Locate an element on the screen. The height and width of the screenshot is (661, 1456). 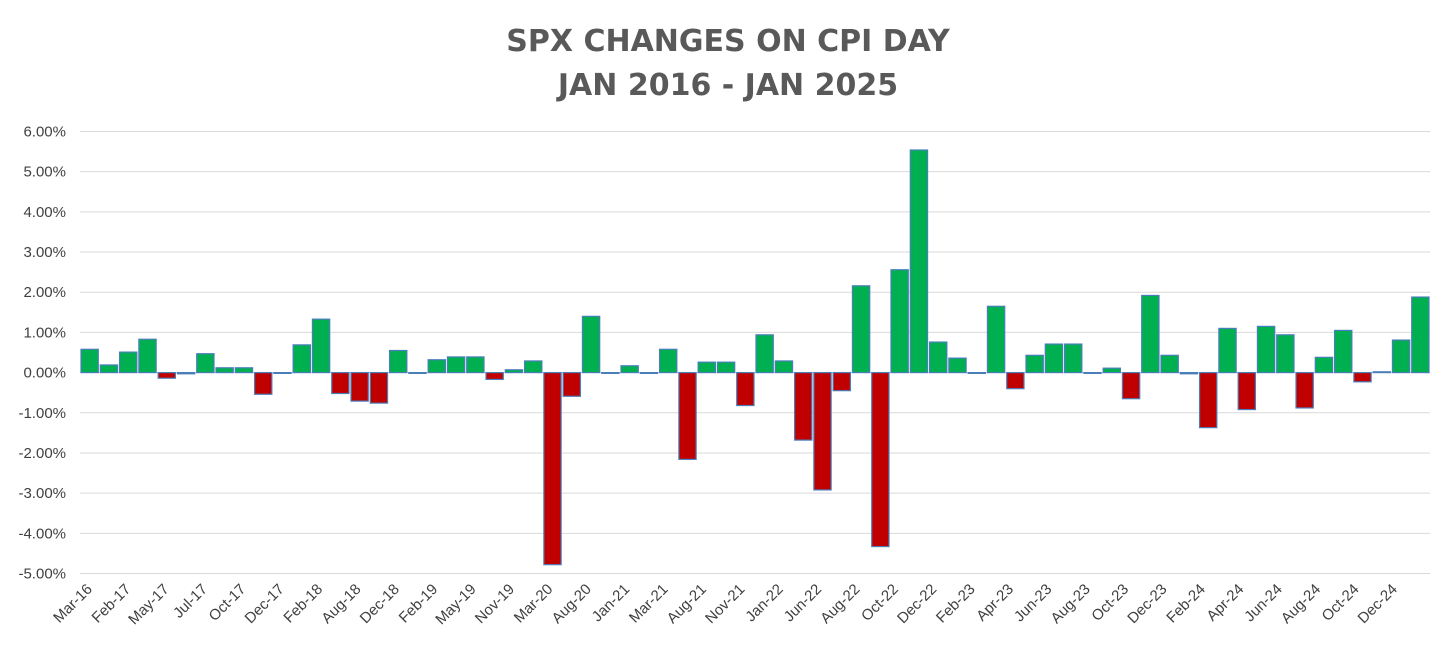
x-tick-label: Feb-18 is located at coordinates (303, 604).